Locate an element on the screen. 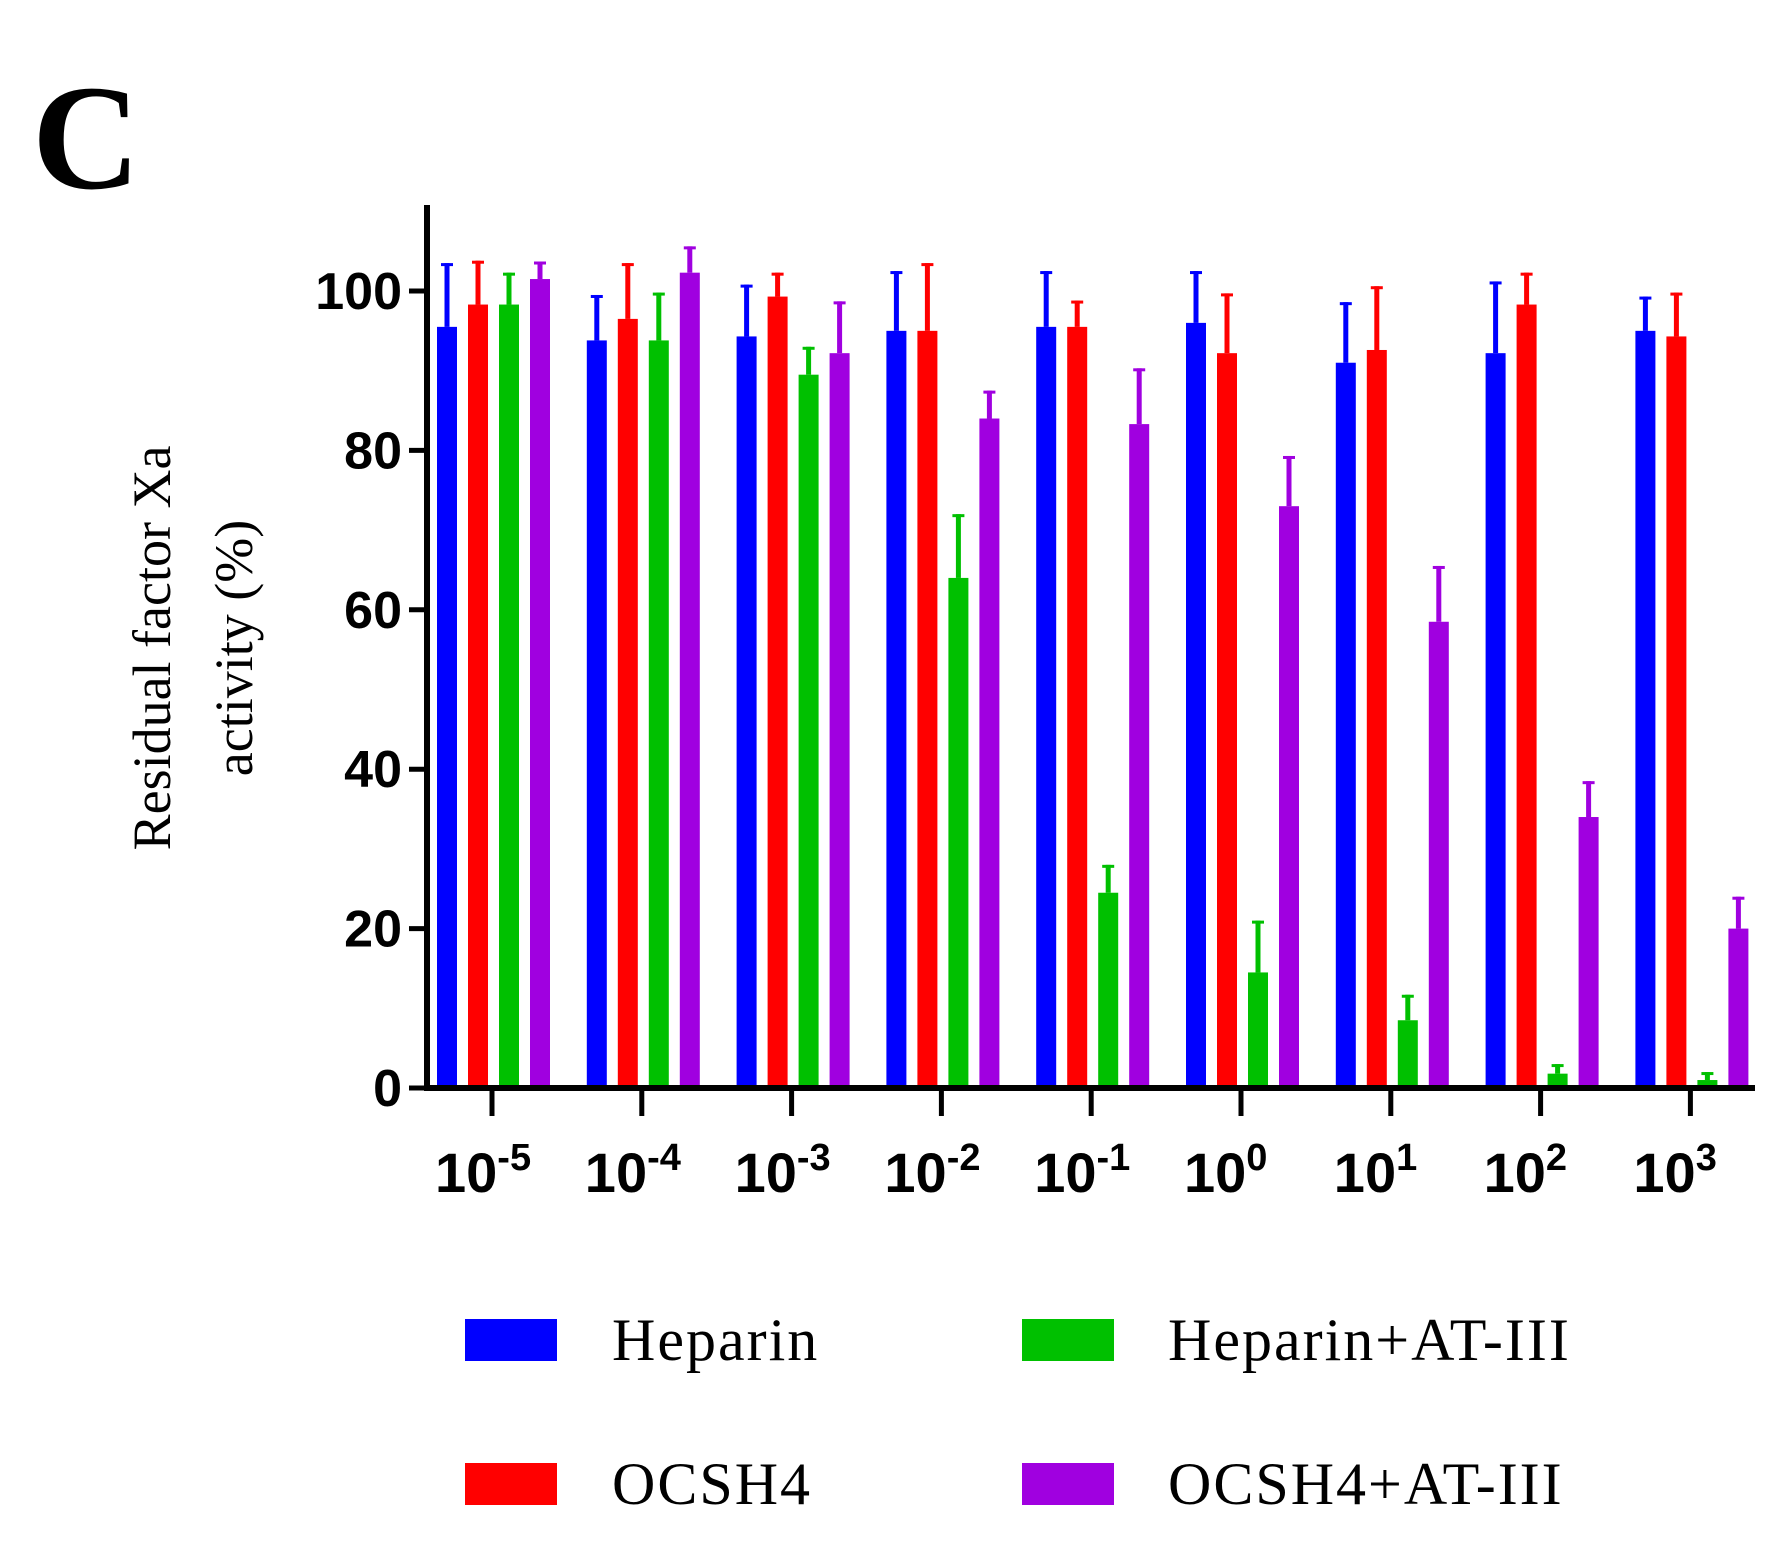  x-tick-label: 10⁻² is located at coordinates (932, 1170).